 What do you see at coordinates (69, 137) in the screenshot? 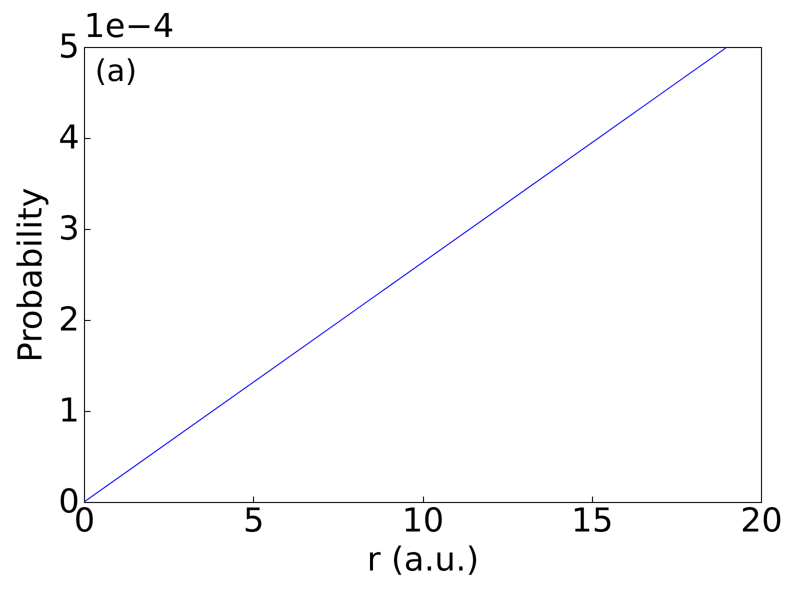
I see `y-tick-label: 4` at bounding box center [69, 137].